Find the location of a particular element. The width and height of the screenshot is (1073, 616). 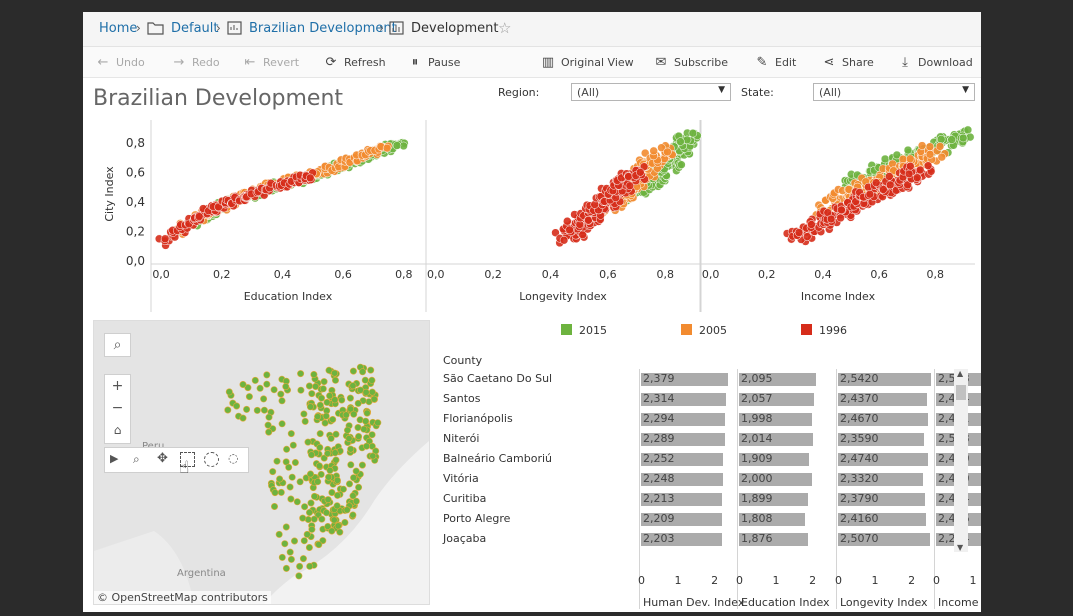

state-filter-select: (All) ▼ is located at coordinates (894, 92).